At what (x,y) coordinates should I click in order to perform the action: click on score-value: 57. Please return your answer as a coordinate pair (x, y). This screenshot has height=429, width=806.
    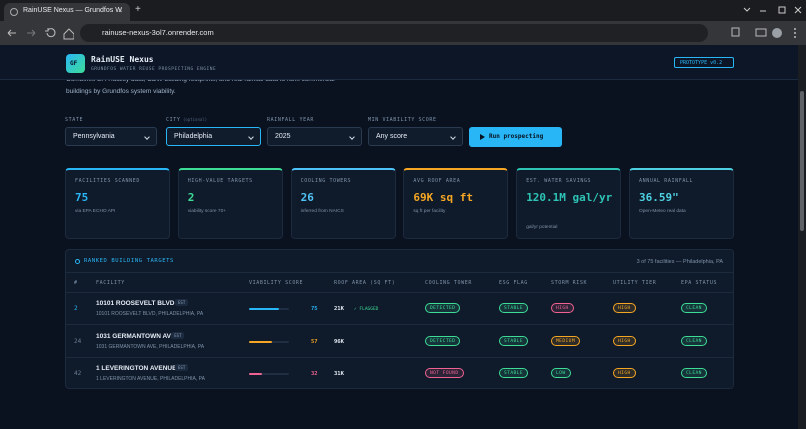
    Looking at the image, I should click on (314, 341).